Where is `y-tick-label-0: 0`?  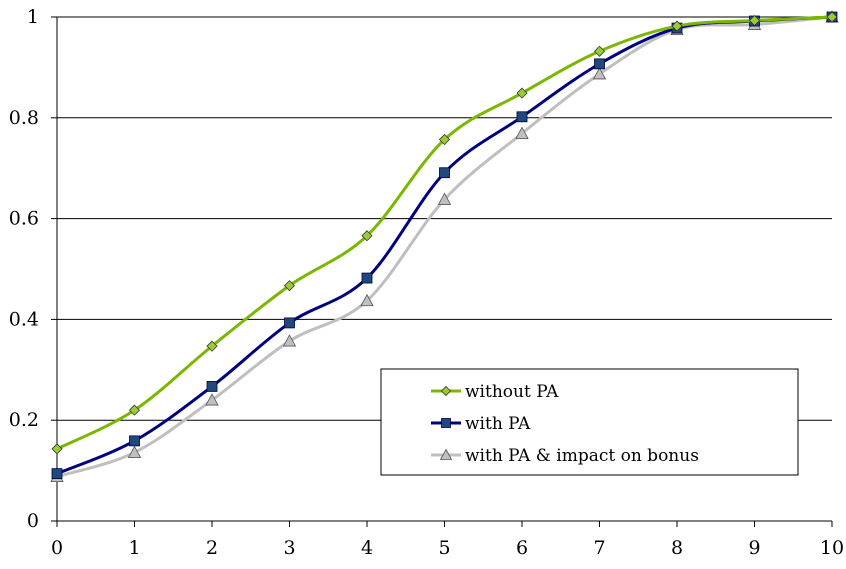
y-tick-label-0: 0 is located at coordinates (33, 521).